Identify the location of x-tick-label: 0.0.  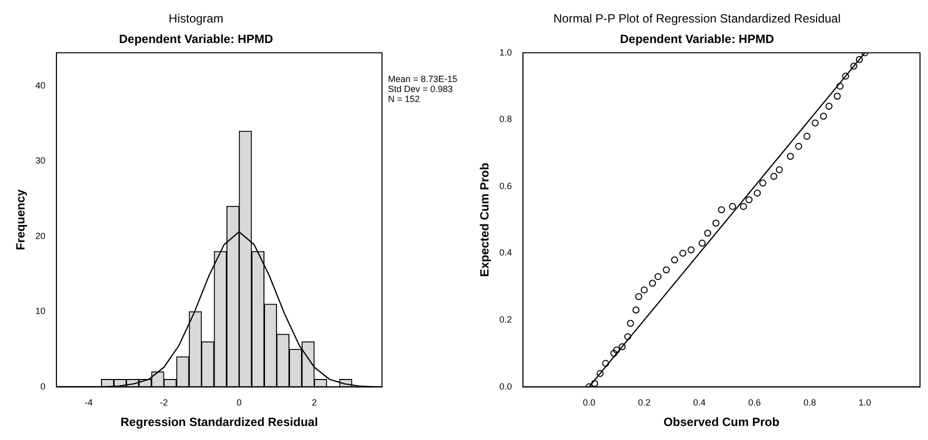
(589, 403).